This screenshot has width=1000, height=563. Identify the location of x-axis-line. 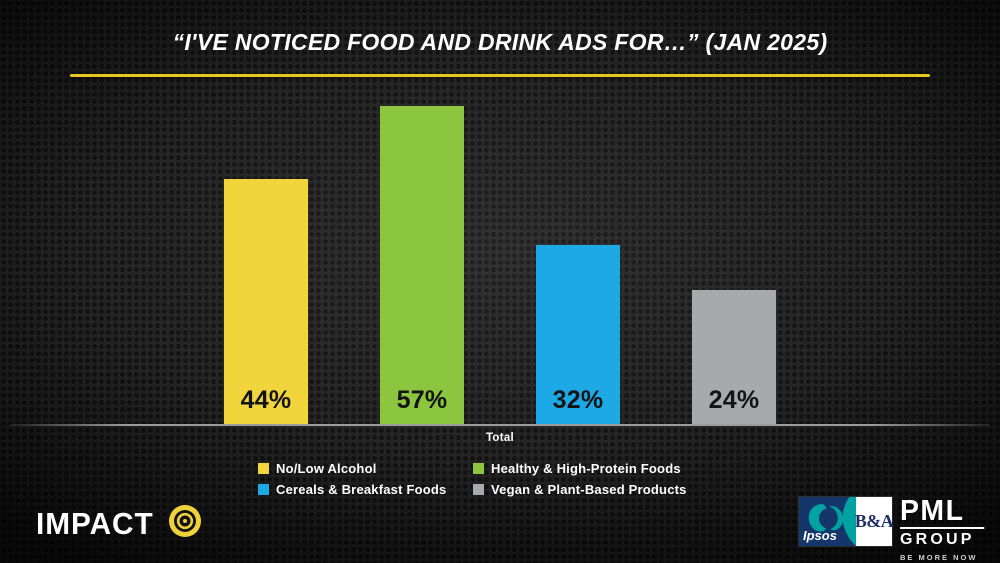
(500, 425).